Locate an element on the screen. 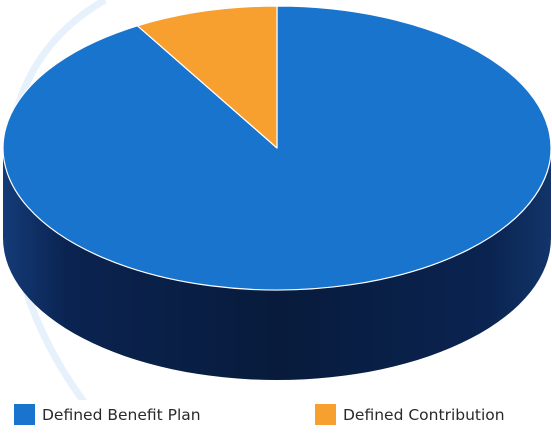  legend-label-defined-benefit-plan: Defined Benefit Plan is located at coordinates (121, 414).